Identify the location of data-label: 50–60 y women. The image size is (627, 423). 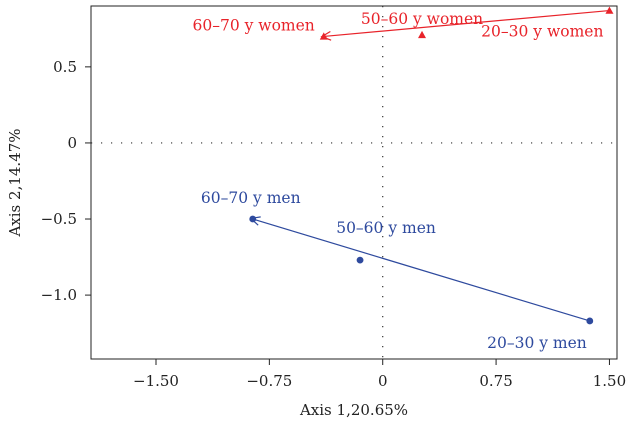
(422, 19).